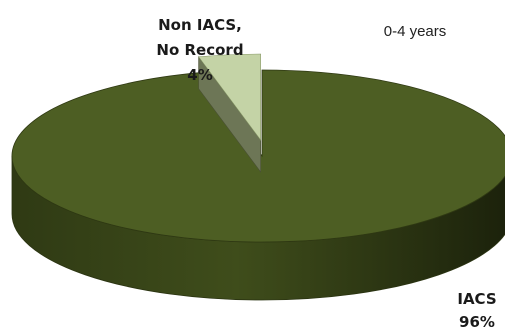 The width and height of the screenshot is (505, 329). Describe the element at coordinates (415, 31) in the screenshot. I see `chart-subtitle: 0-4 years` at that location.